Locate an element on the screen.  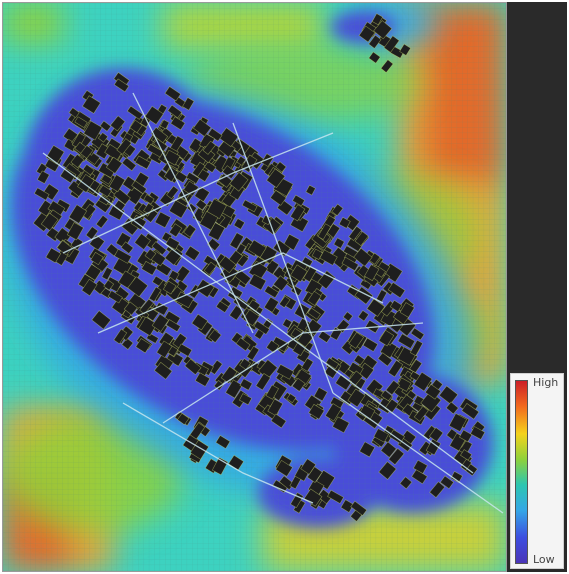
legend-gradient-bar is located at coordinates (521, 472).